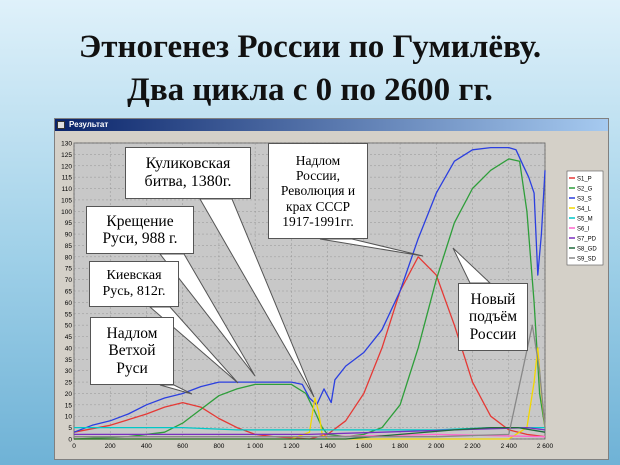  What do you see at coordinates (545, 446) in the screenshot?
I see `x-tick-label: 2 600` at bounding box center [545, 446].